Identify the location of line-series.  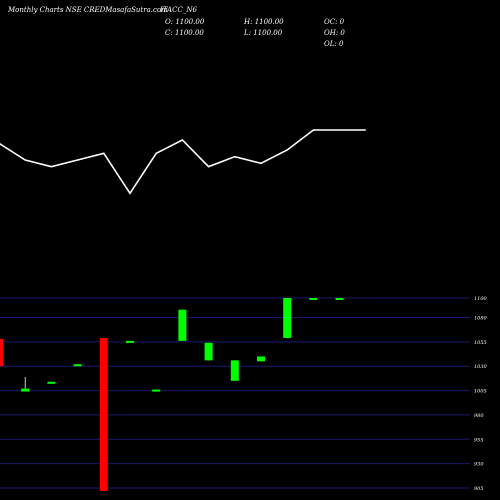
(183, 162).